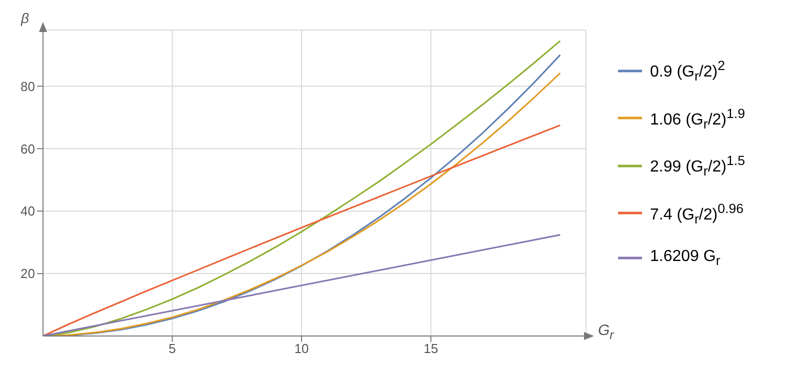  What do you see at coordinates (27, 274) in the screenshot?
I see `y-tick-label: 20` at bounding box center [27, 274].